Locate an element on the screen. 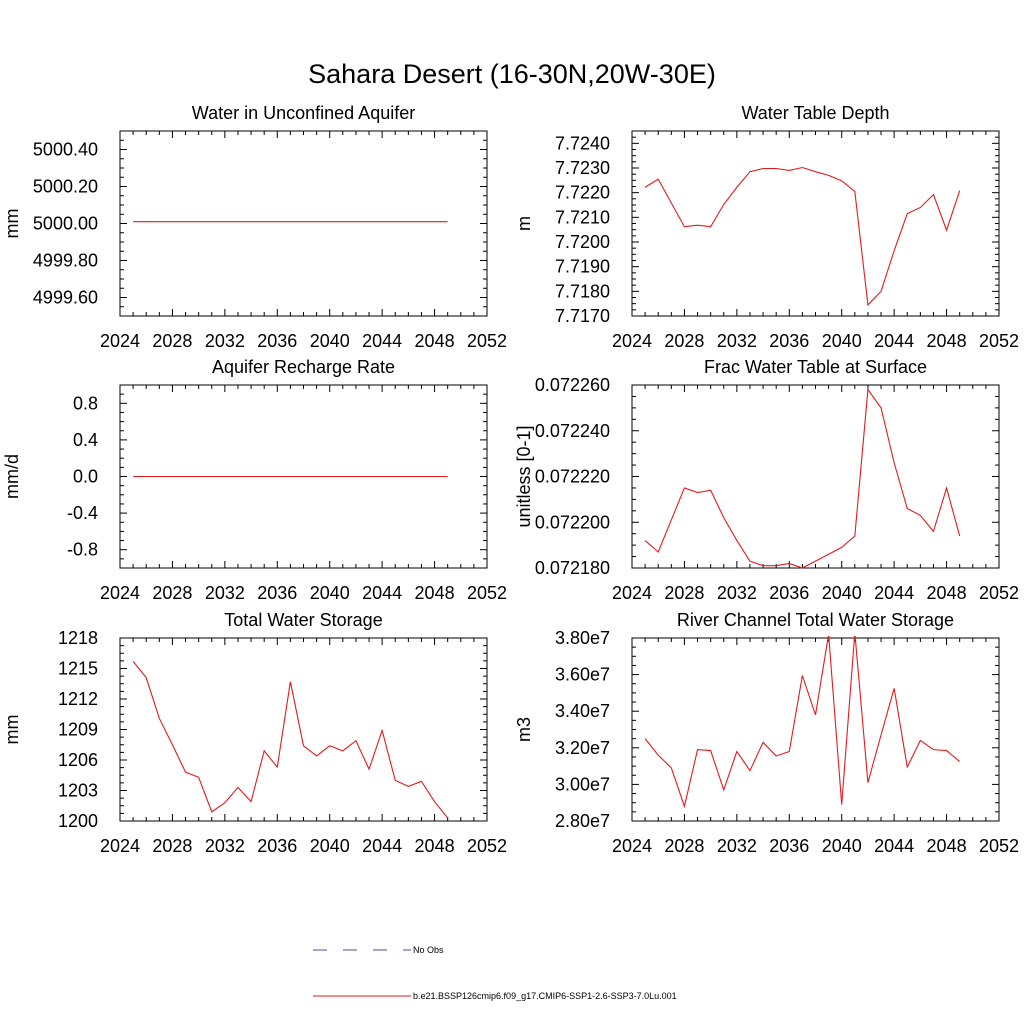 The height and width of the screenshot is (1024, 1024). y-tick-label: 3.40e7 is located at coordinates (582, 711).